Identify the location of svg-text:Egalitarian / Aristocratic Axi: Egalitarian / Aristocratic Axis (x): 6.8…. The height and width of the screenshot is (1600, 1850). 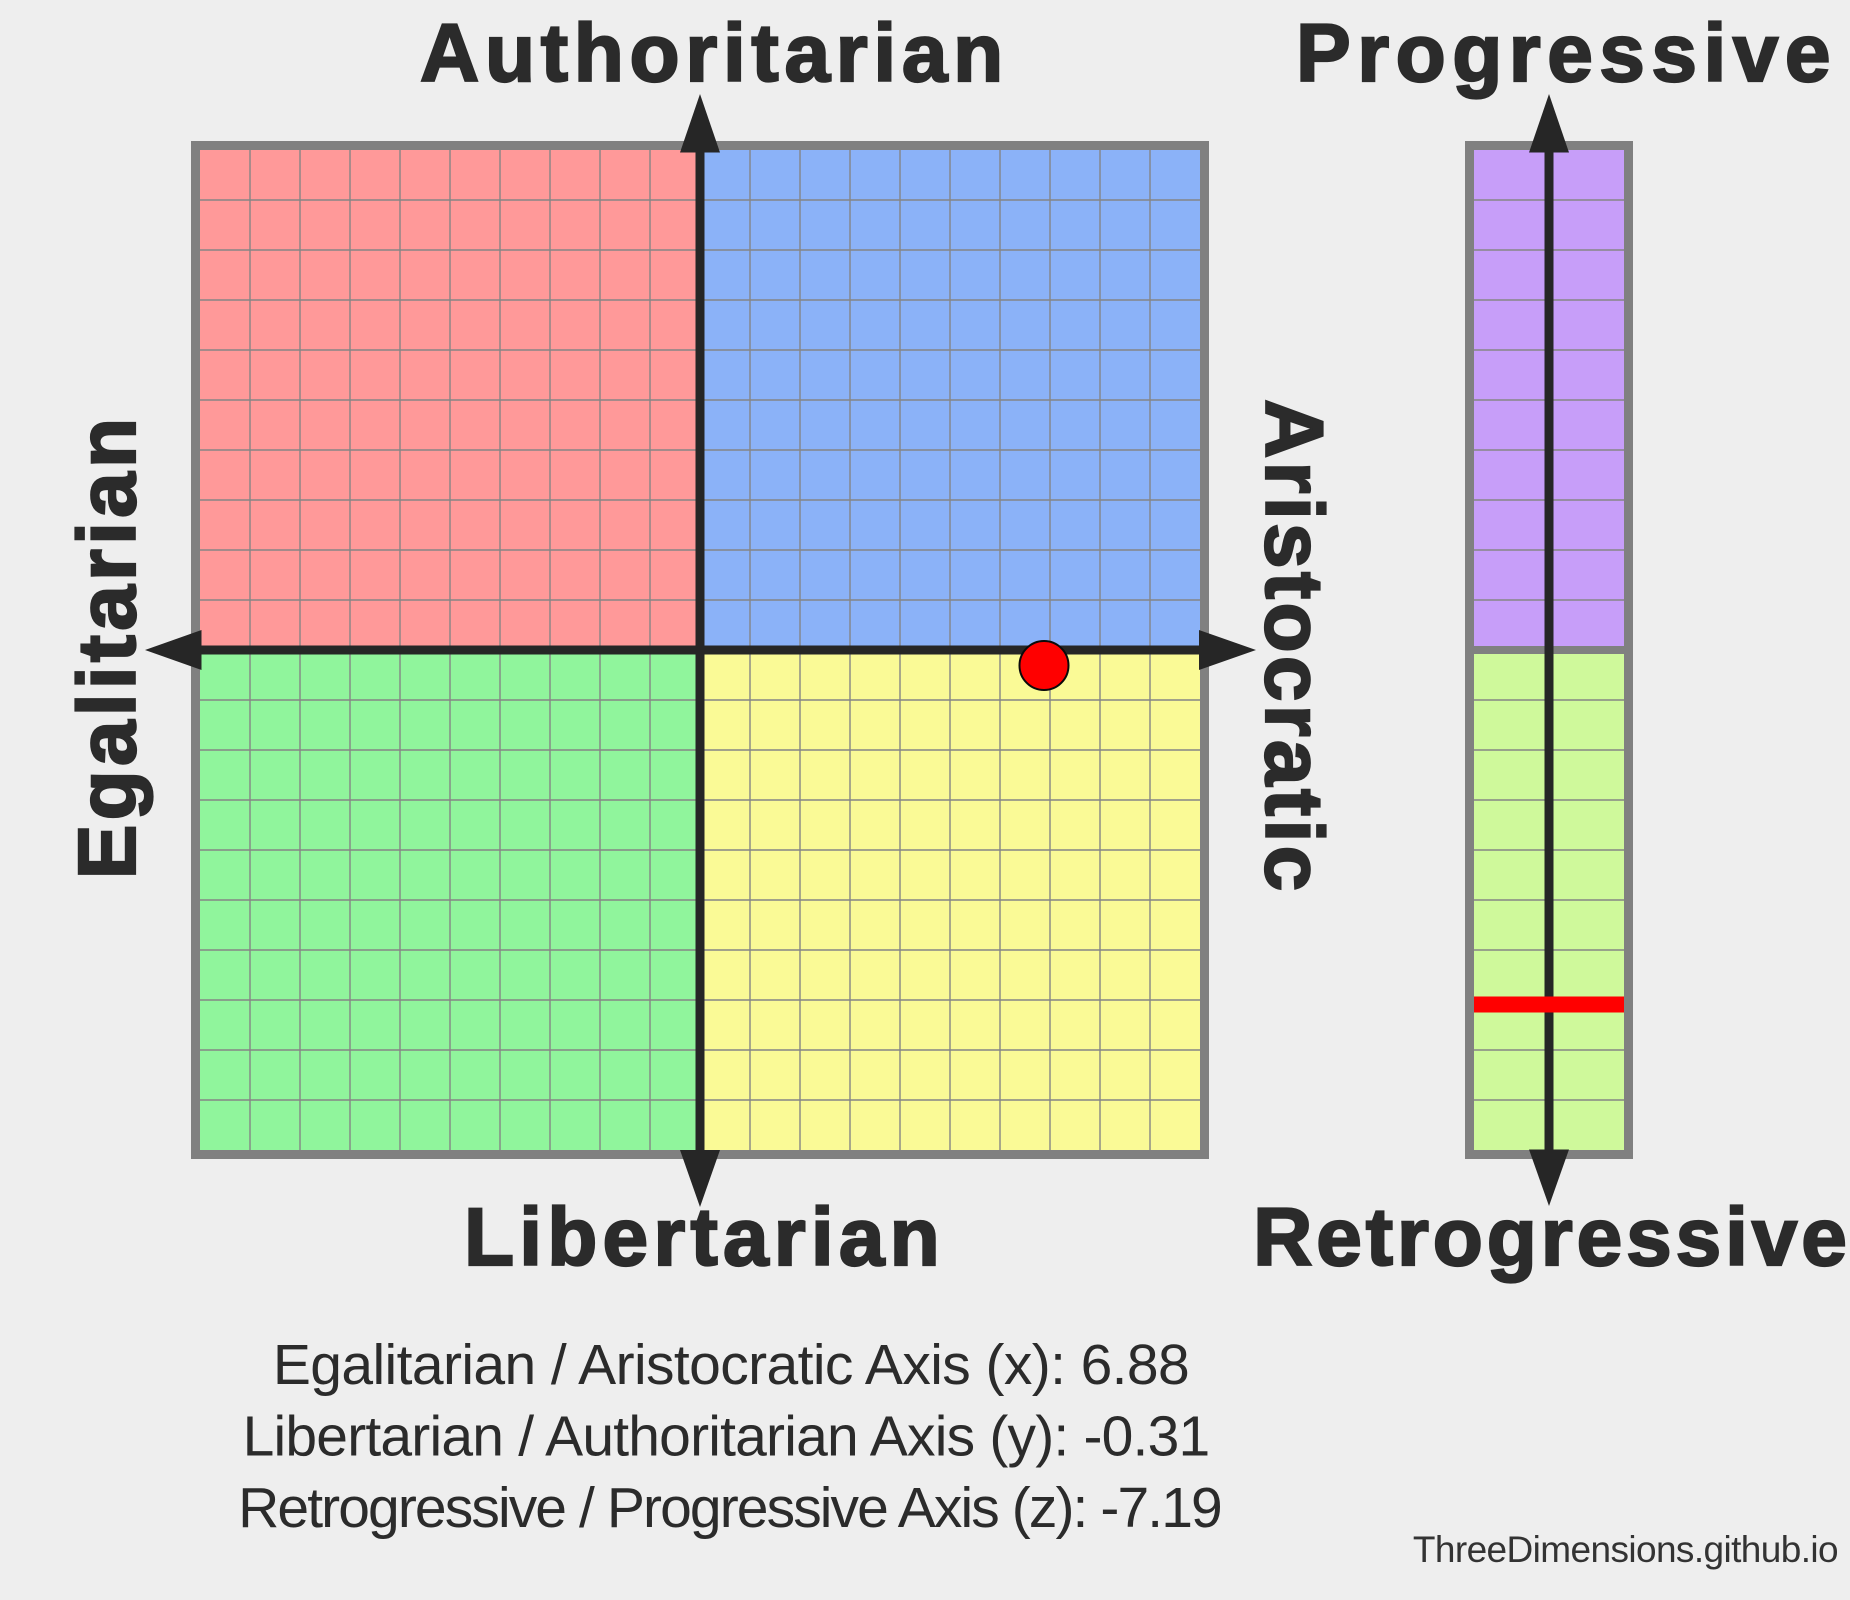
(731, 1365).